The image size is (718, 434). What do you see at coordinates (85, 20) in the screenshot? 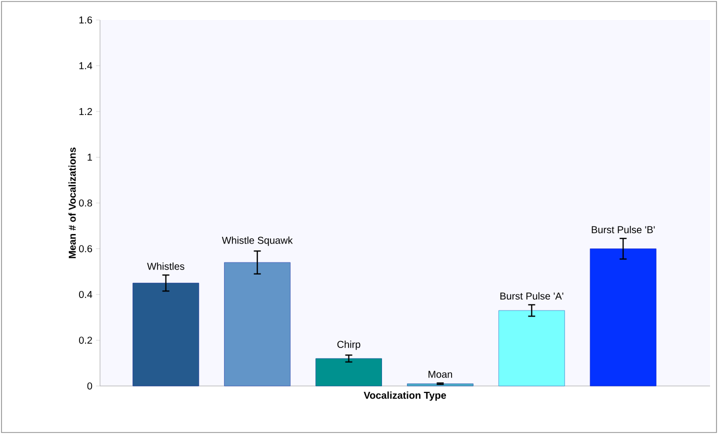
I see `y-tick-label: 1.6` at bounding box center [85, 20].